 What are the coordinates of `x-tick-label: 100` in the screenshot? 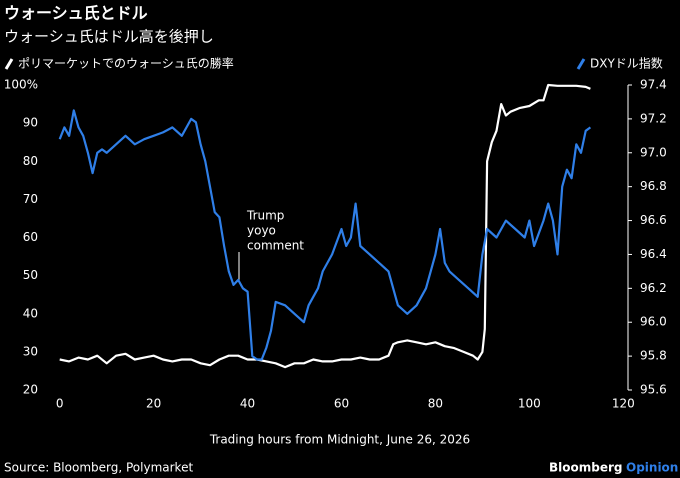 It's located at (529, 404).